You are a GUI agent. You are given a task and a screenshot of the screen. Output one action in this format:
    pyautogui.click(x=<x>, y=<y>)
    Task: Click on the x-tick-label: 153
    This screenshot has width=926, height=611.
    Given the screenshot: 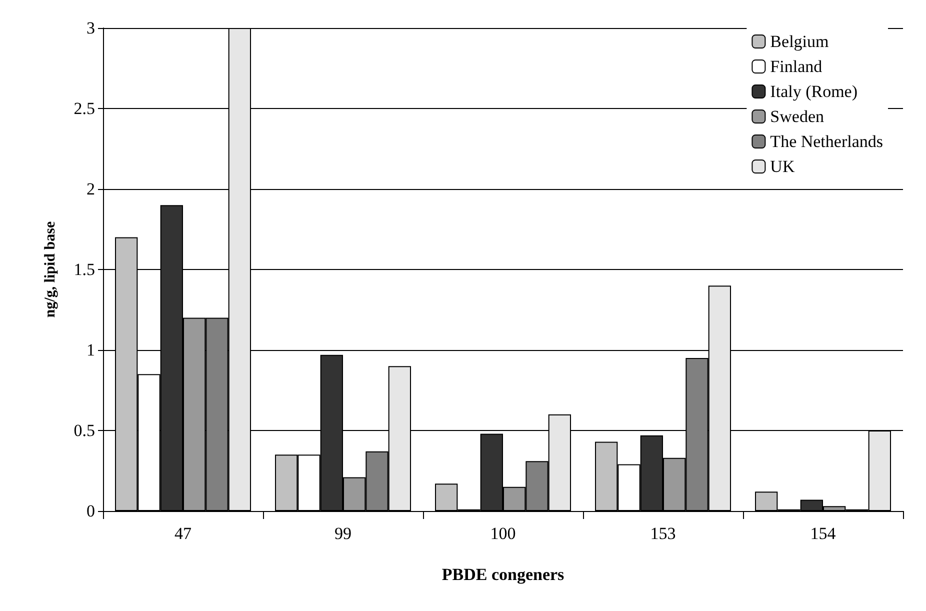 What is the action you would take?
    pyautogui.click(x=663, y=533)
    